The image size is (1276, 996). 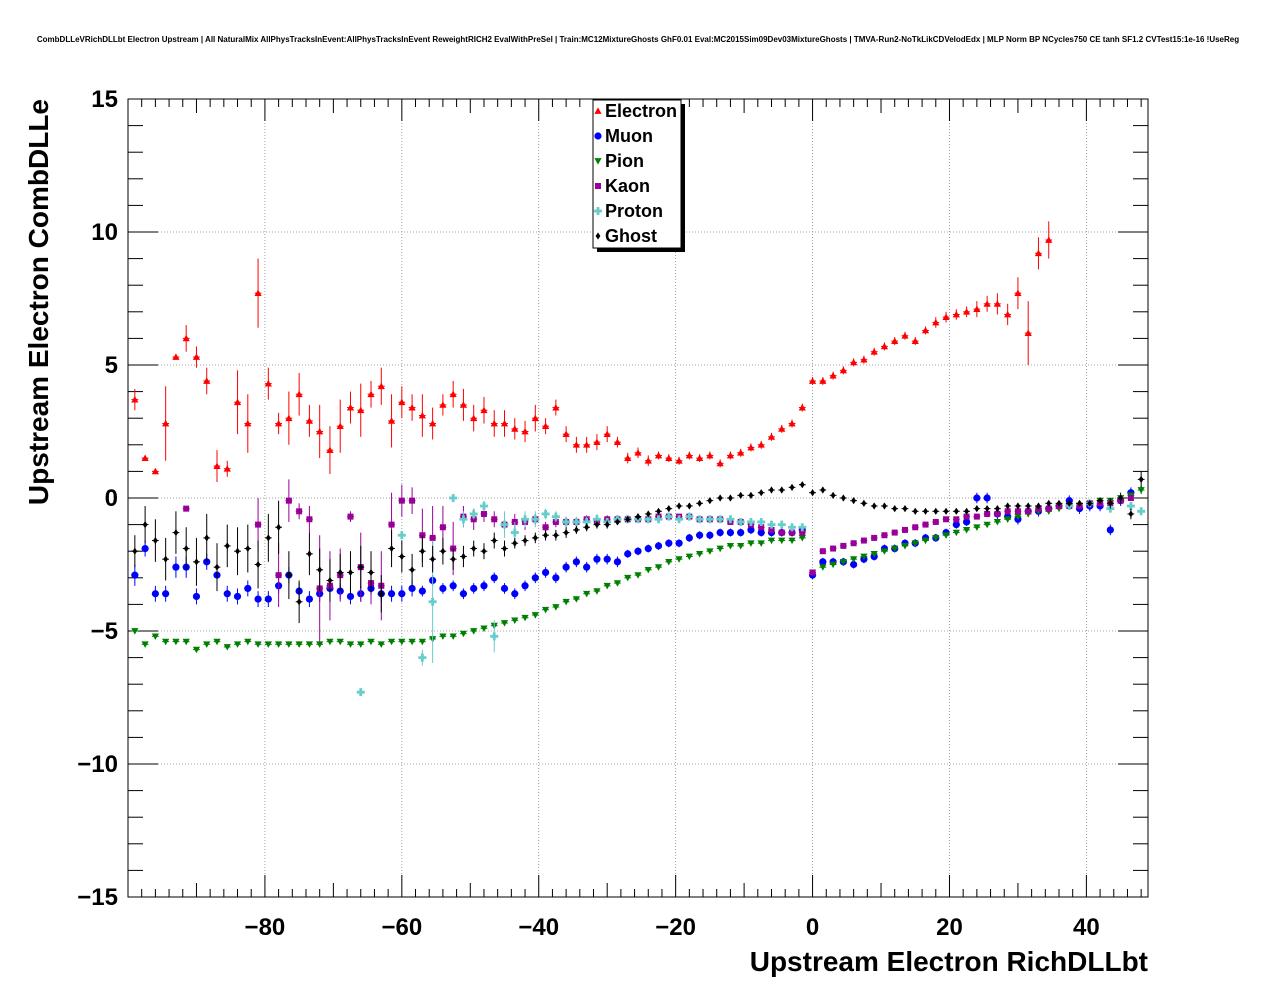 What do you see at coordinates (949, 961) in the screenshot?
I see `x-axis-title: Upstream Electron RichDLLbt` at bounding box center [949, 961].